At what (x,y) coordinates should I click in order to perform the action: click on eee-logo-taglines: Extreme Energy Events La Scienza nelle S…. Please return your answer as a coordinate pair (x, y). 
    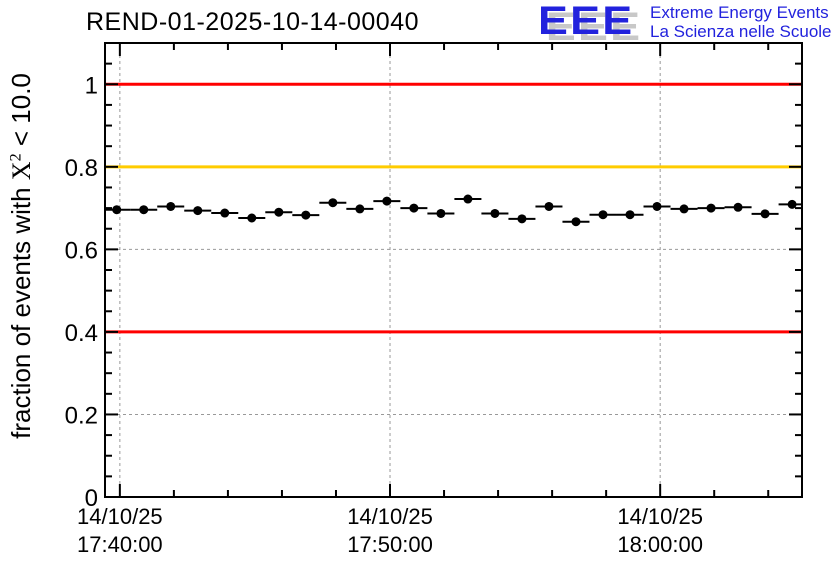
    Looking at the image, I should click on (740, 22).